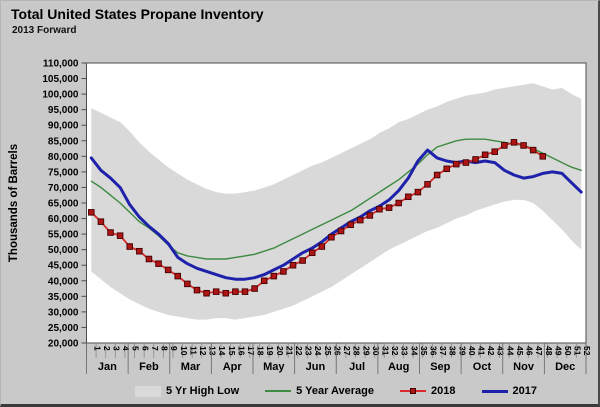  Describe the element at coordinates (107, 367) in the screenshot. I see `svg-text: Jan` at that location.